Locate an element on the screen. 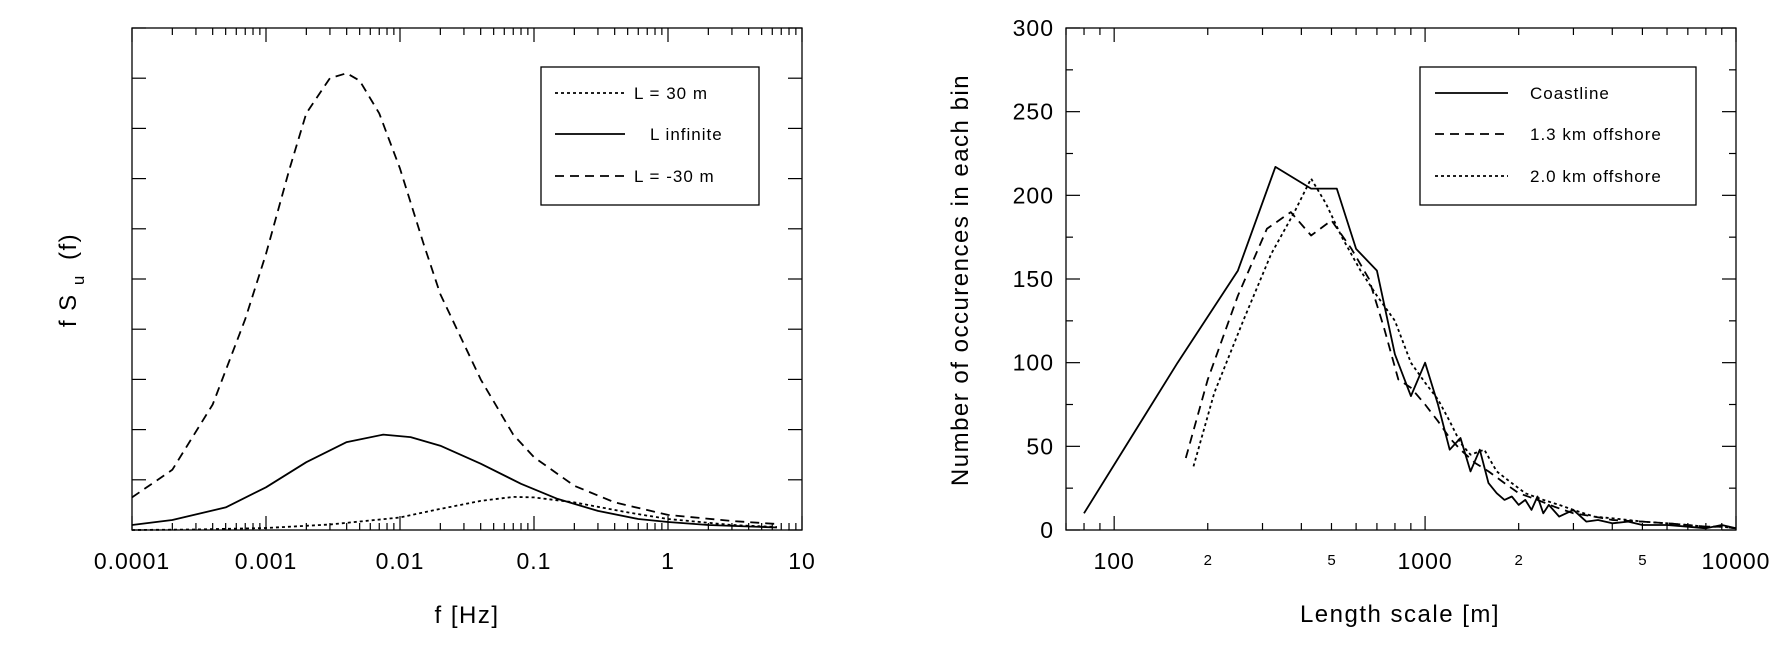  y-tick-label: 150 is located at coordinates (1033, 279).